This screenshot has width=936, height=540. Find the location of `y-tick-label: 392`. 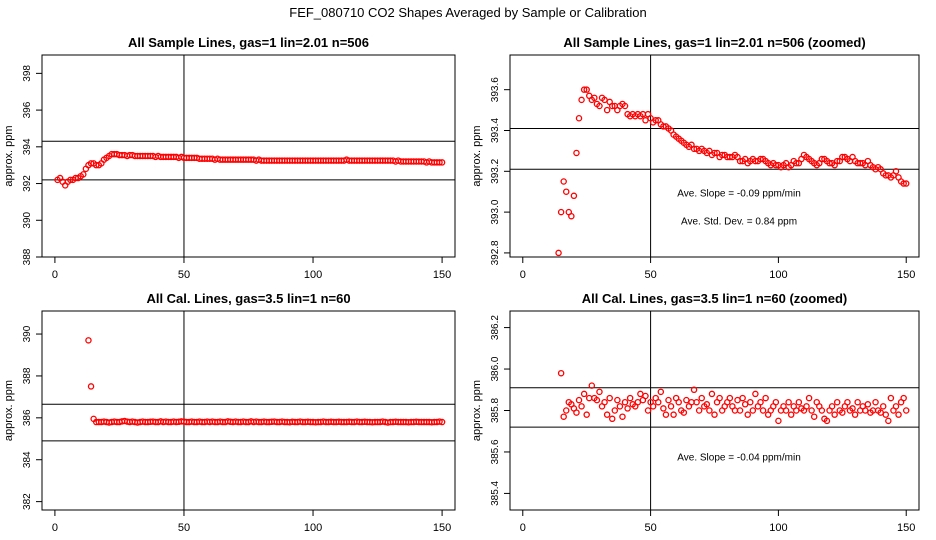

y-tick-label: 392 is located at coordinates (27, 183).